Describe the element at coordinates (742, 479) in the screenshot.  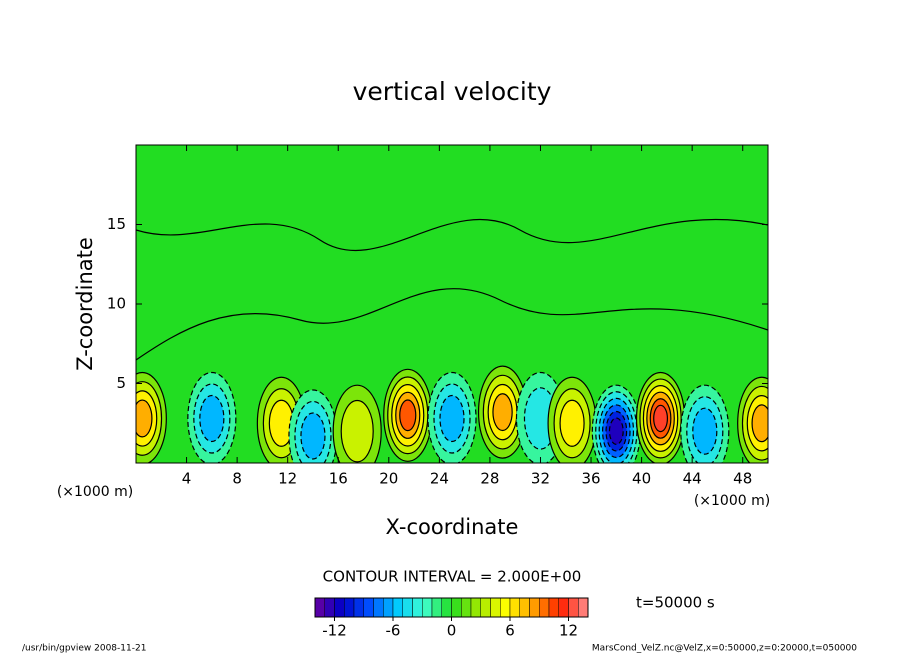
I see `x-tick-label: 48` at that location.